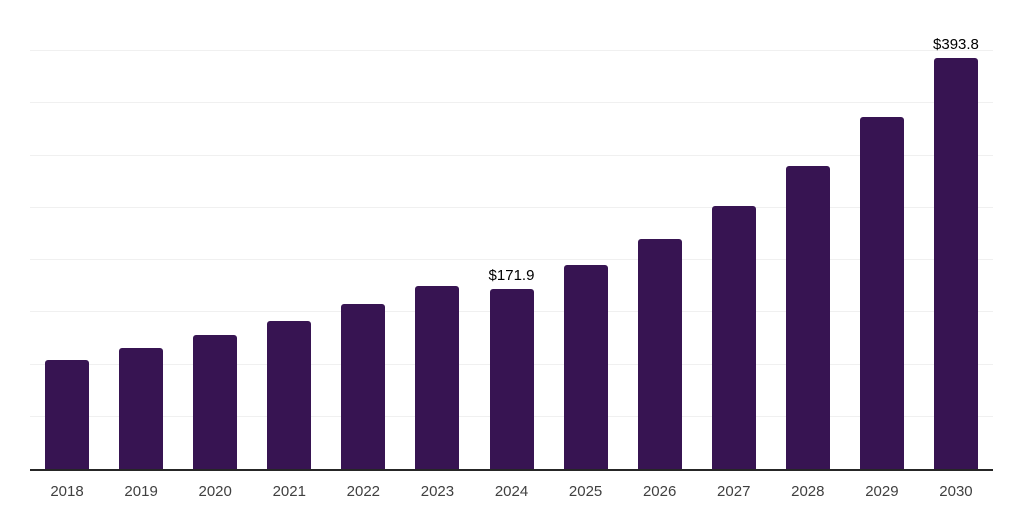  I want to click on bar-wrap-2020, so click(215, 402).